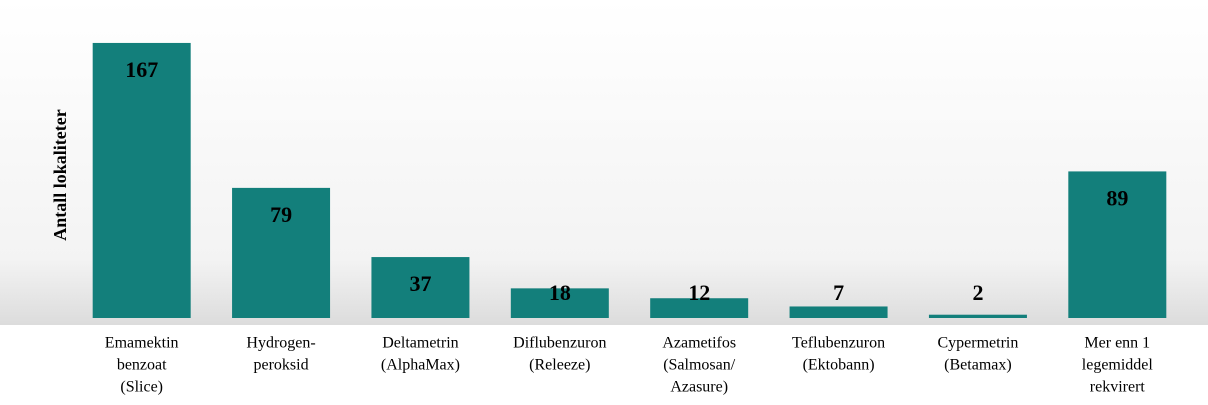 Image resolution: width=1208 pixels, height=405 pixels. What do you see at coordinates (978, 343) in the screenshot?
I see `x-tick-label: Cypermetrin` at bounding box center [978, 343].